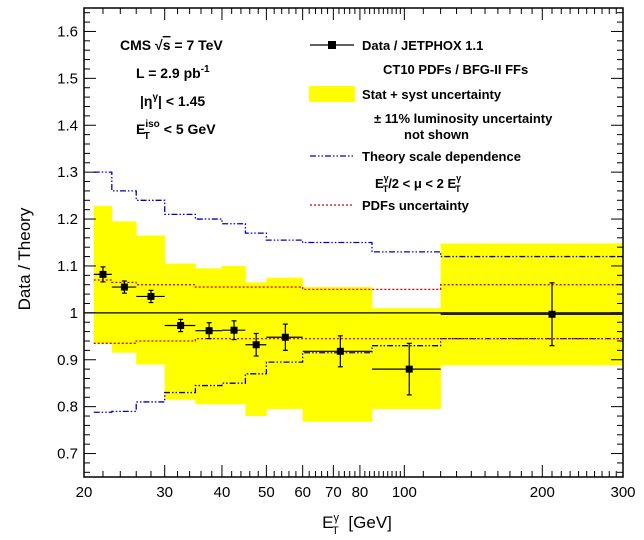 This screenshot has width=644, height=540. What do you see at coordinates (172, 100) in the screenshot?
I see `annotation-eta-cut: |ηγ| < 1.45` at bounding box center [172, 100].